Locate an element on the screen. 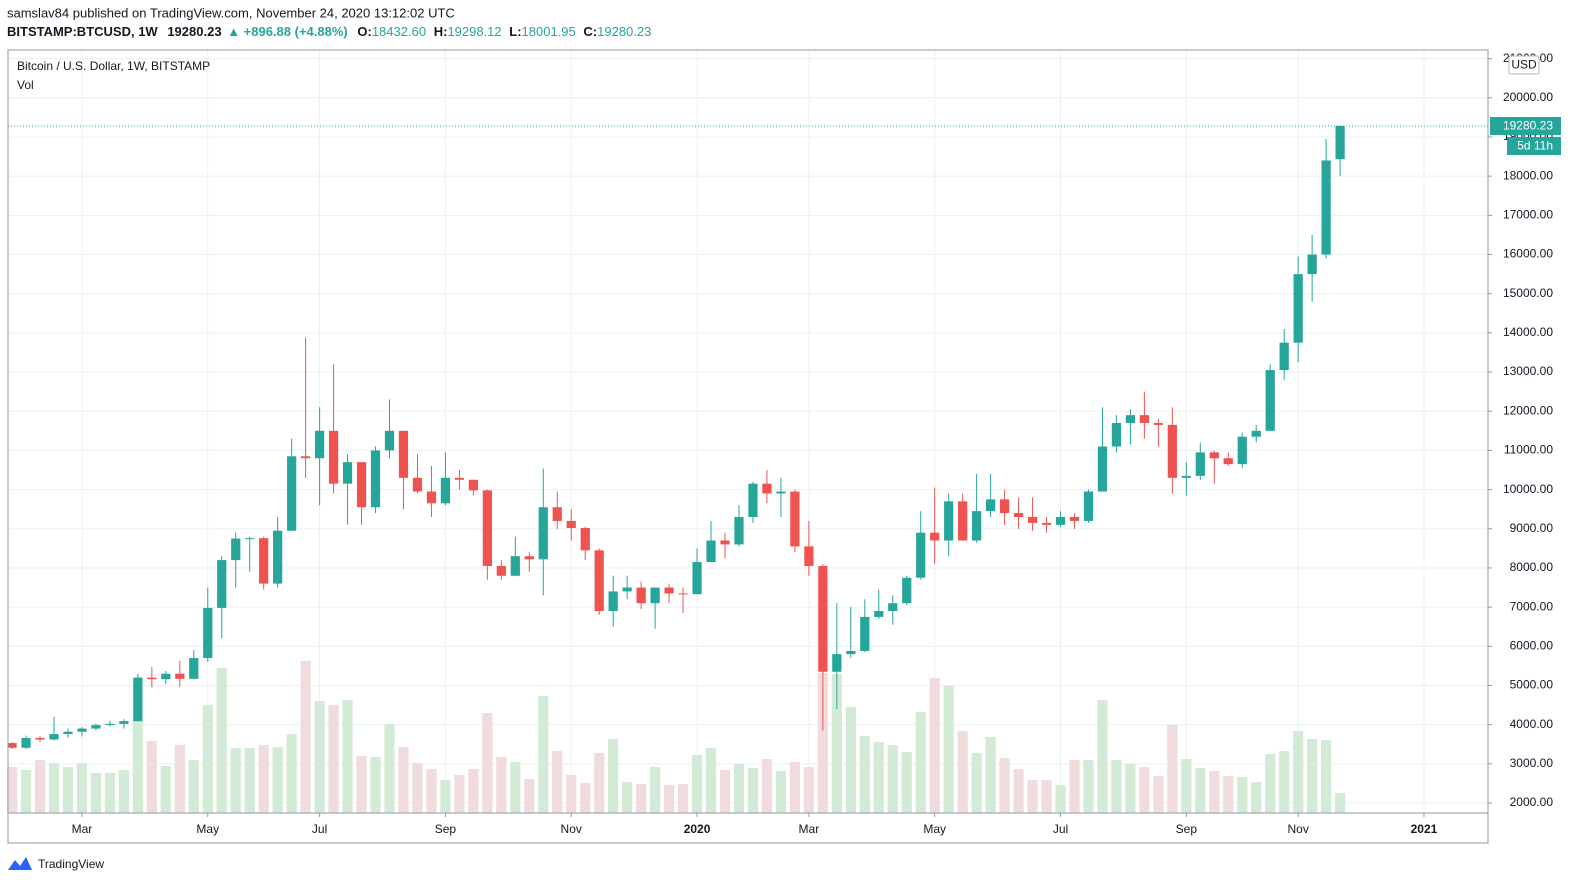  y-tick-label: 18000.00 is located at coordinates (1528, 175).